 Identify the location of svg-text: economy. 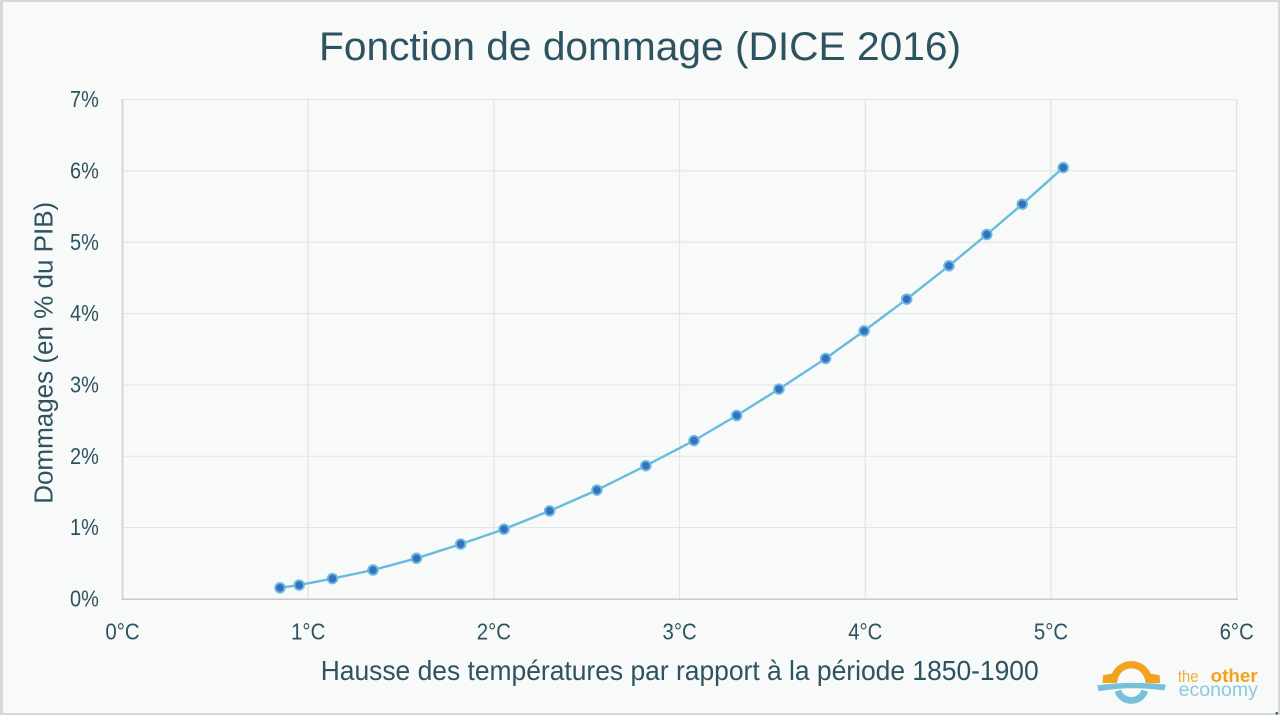
(1219, 690).